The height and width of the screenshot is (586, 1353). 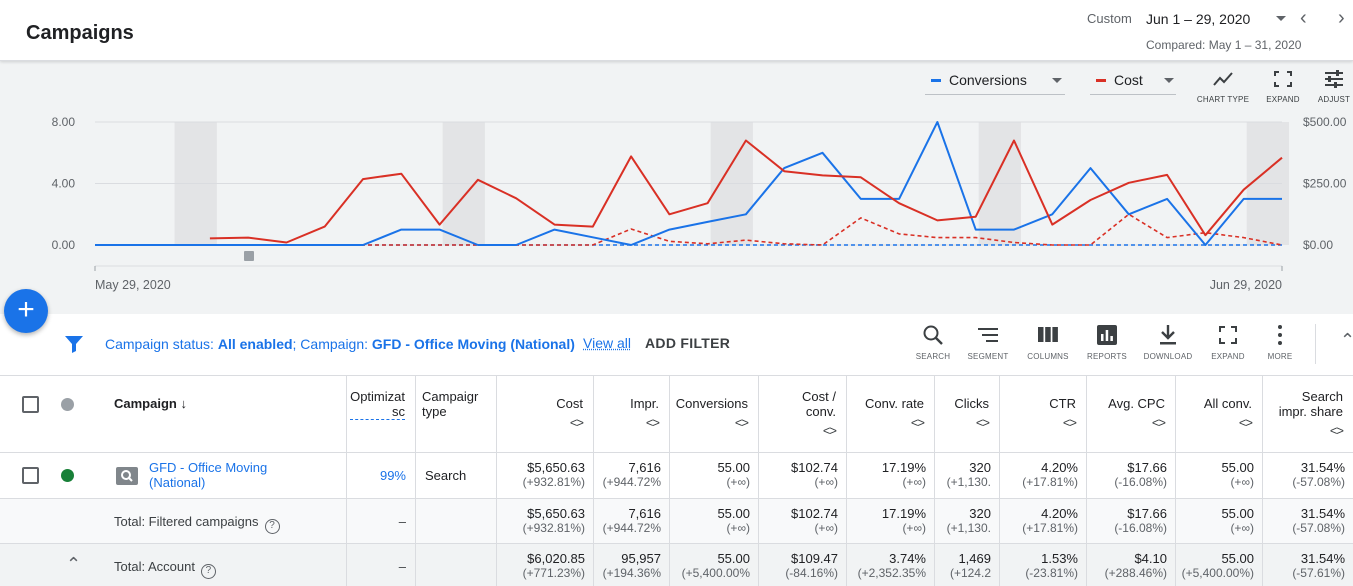 I want to click on conversions-header: Conversions <>, so click(x=713, y=414).